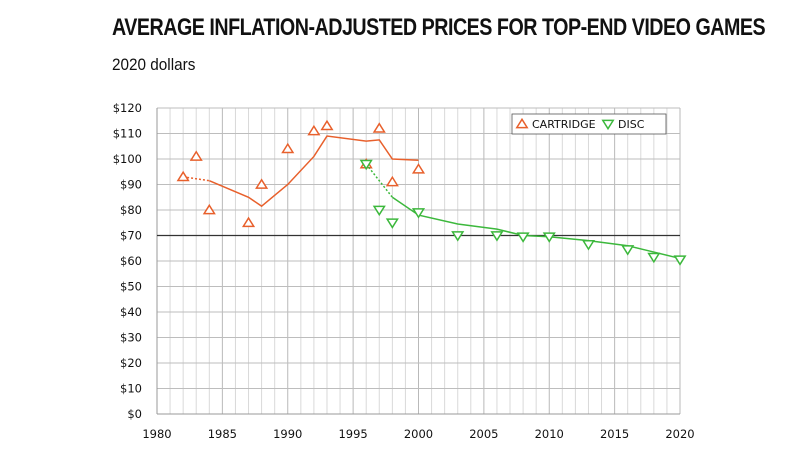  I want to click on chart-subtitle: 2020 dollars, so click(154, 64).